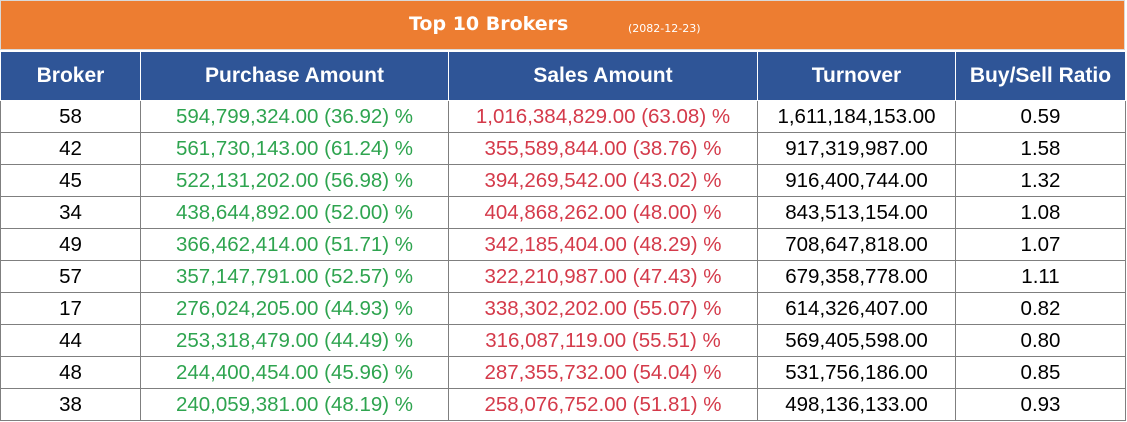 The image size is (1127, 422). I want to click on purchase-amount-cell: 561,730,143.00 (61.24) %, so click(294, 148).